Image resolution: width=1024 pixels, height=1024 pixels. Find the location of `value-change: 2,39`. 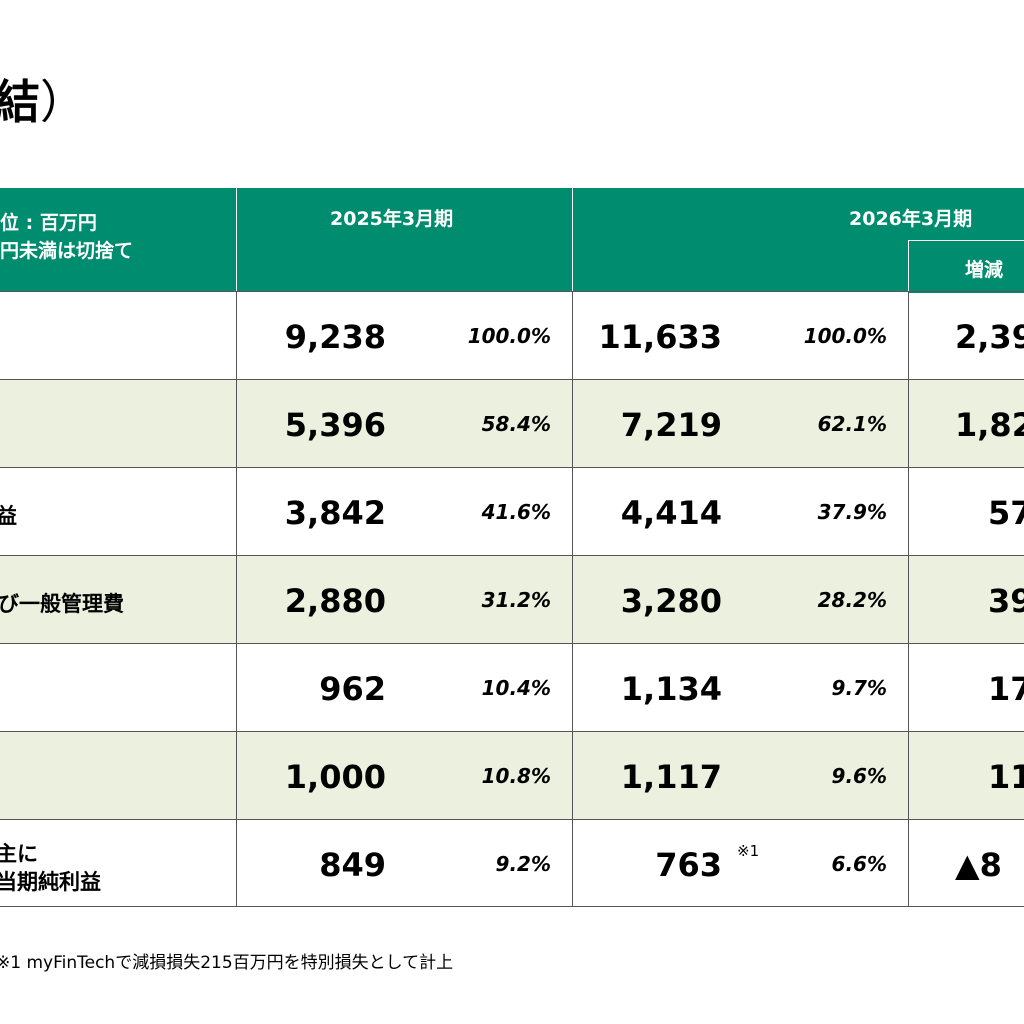

value-change: 2,39 is located at coordinates (989, 337).